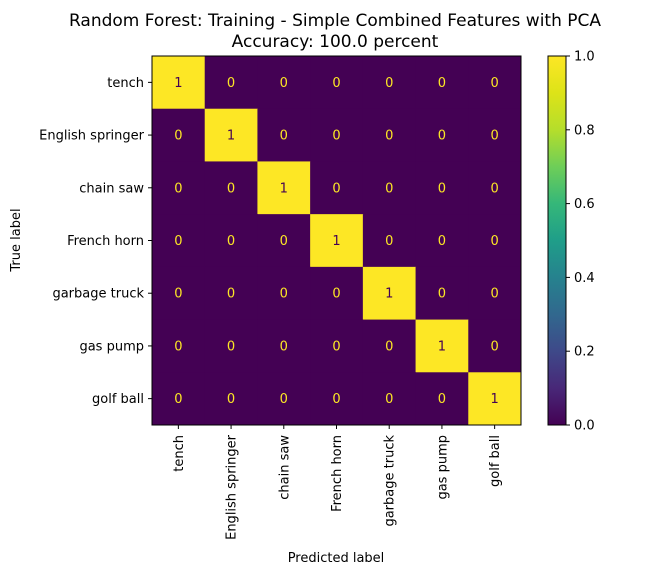 Image resolution: width=651 pixels, height=576 pixels. What do you see at coordinates (111, 188) in the screenshot?
I see `y-tick-label: chain saw` at bounding box center [111, 188].